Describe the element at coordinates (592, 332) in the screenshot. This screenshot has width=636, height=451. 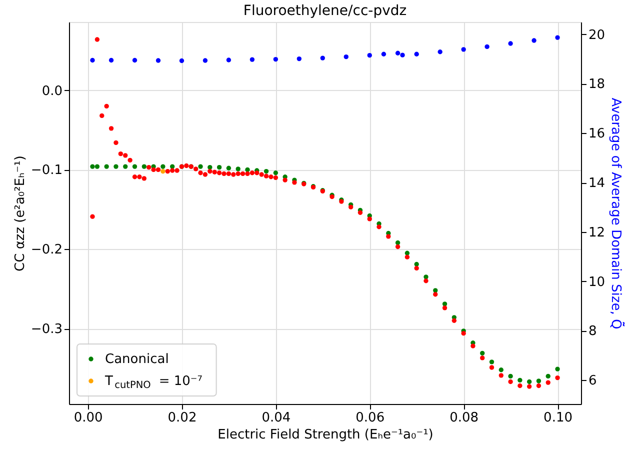
I see `y2-tick-label: 8` at that location.